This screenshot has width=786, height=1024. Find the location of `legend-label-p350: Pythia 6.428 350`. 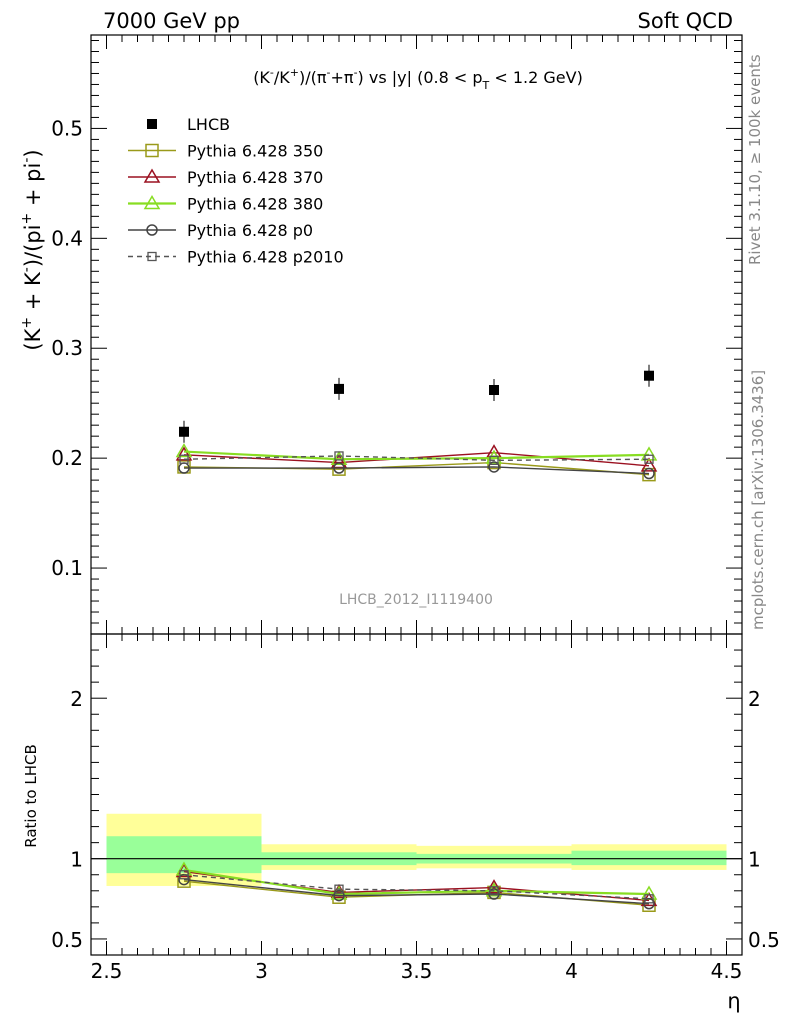

legend-label-p350: Pythia 6.428 350 is located at coordinates (255, 151).